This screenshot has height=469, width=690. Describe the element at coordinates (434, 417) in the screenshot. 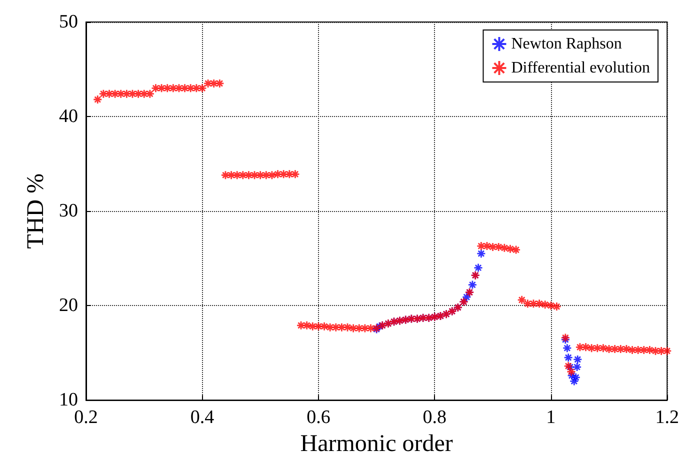

I see `x-tick-label: 0.8` at that location.